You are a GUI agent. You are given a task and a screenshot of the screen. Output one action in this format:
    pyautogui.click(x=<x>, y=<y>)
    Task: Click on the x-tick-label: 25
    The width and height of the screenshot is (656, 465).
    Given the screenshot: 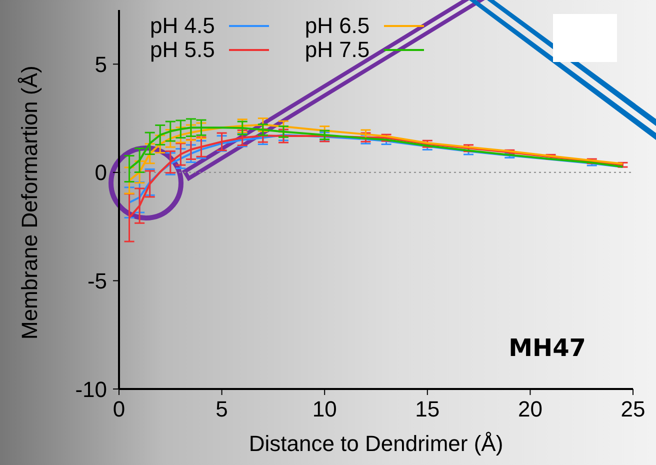 What is the action you would take?
    pyautogui.click(x=633, y=409)
    